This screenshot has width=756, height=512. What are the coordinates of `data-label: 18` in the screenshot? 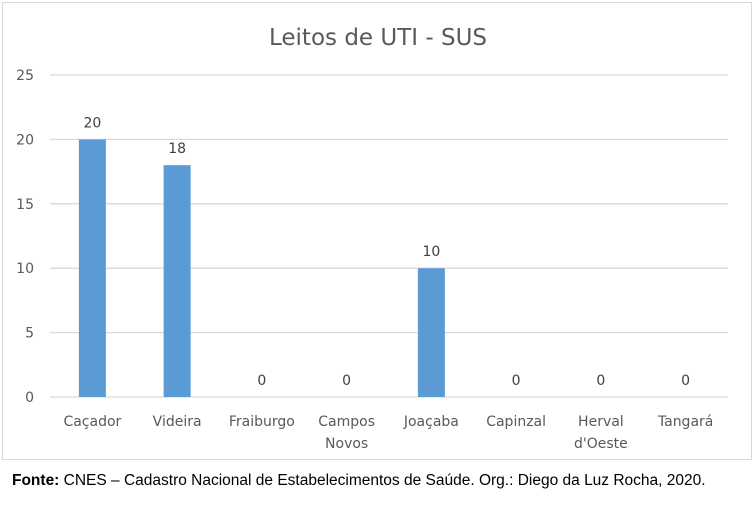 It's located at (177, 149).